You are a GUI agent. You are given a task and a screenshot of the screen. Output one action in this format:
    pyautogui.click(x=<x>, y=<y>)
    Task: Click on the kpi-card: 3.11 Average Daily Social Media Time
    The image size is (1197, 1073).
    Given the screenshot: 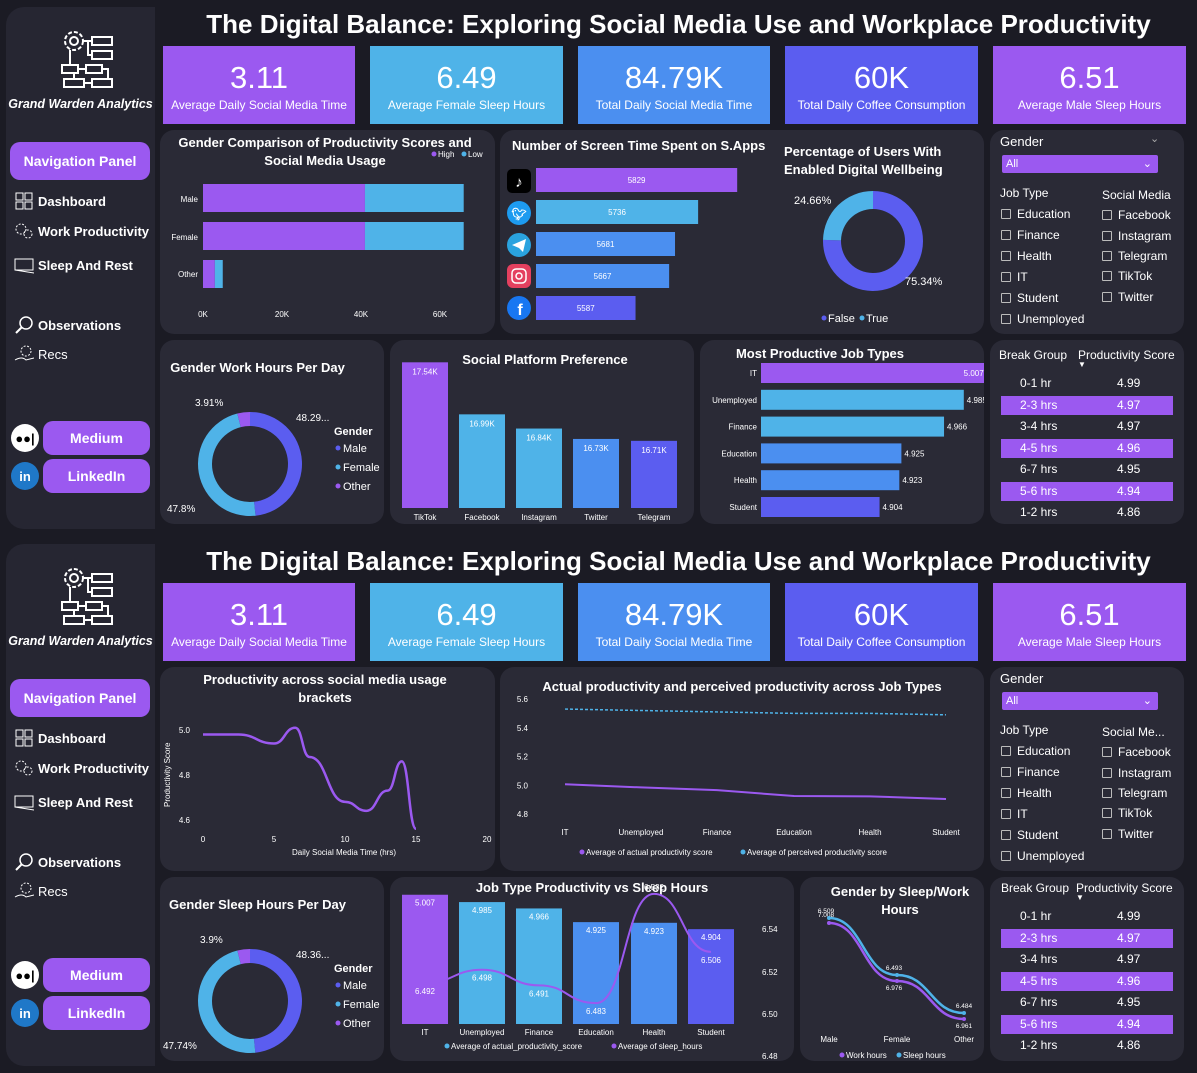 What is the action you would take?
    pyautogui.click(x=259, y=622)
    